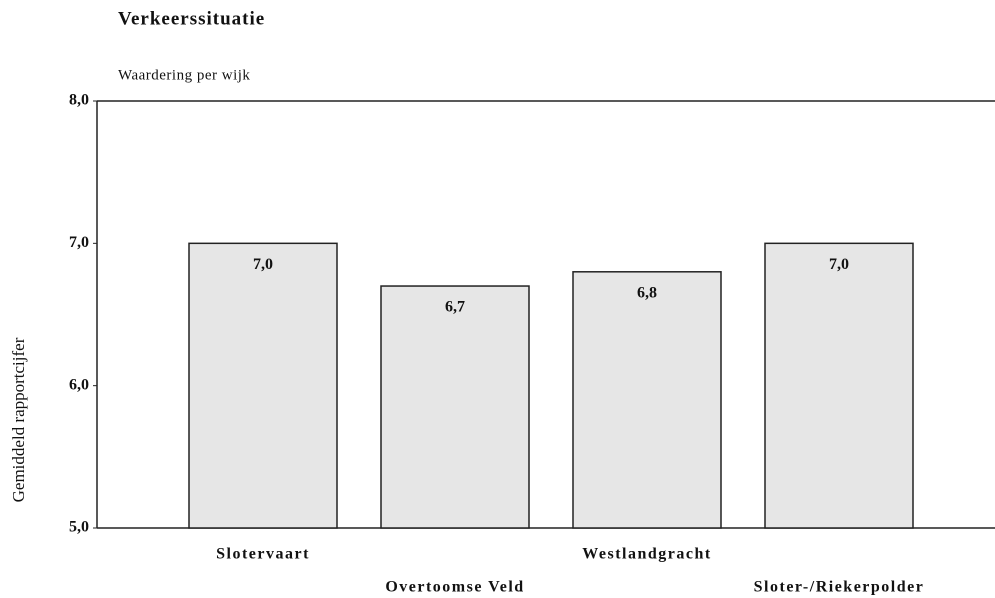  I want to click on chart-subtitle: Waardering per wijk, so click(184, 75).